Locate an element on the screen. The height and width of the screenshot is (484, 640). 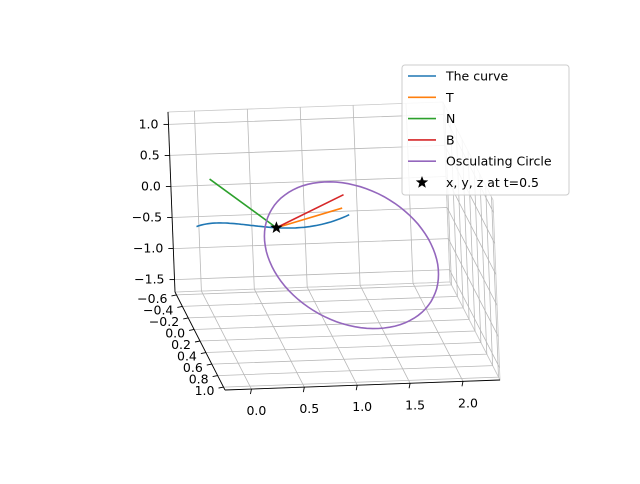
z-axis-line is located at coordinates (171, 202).